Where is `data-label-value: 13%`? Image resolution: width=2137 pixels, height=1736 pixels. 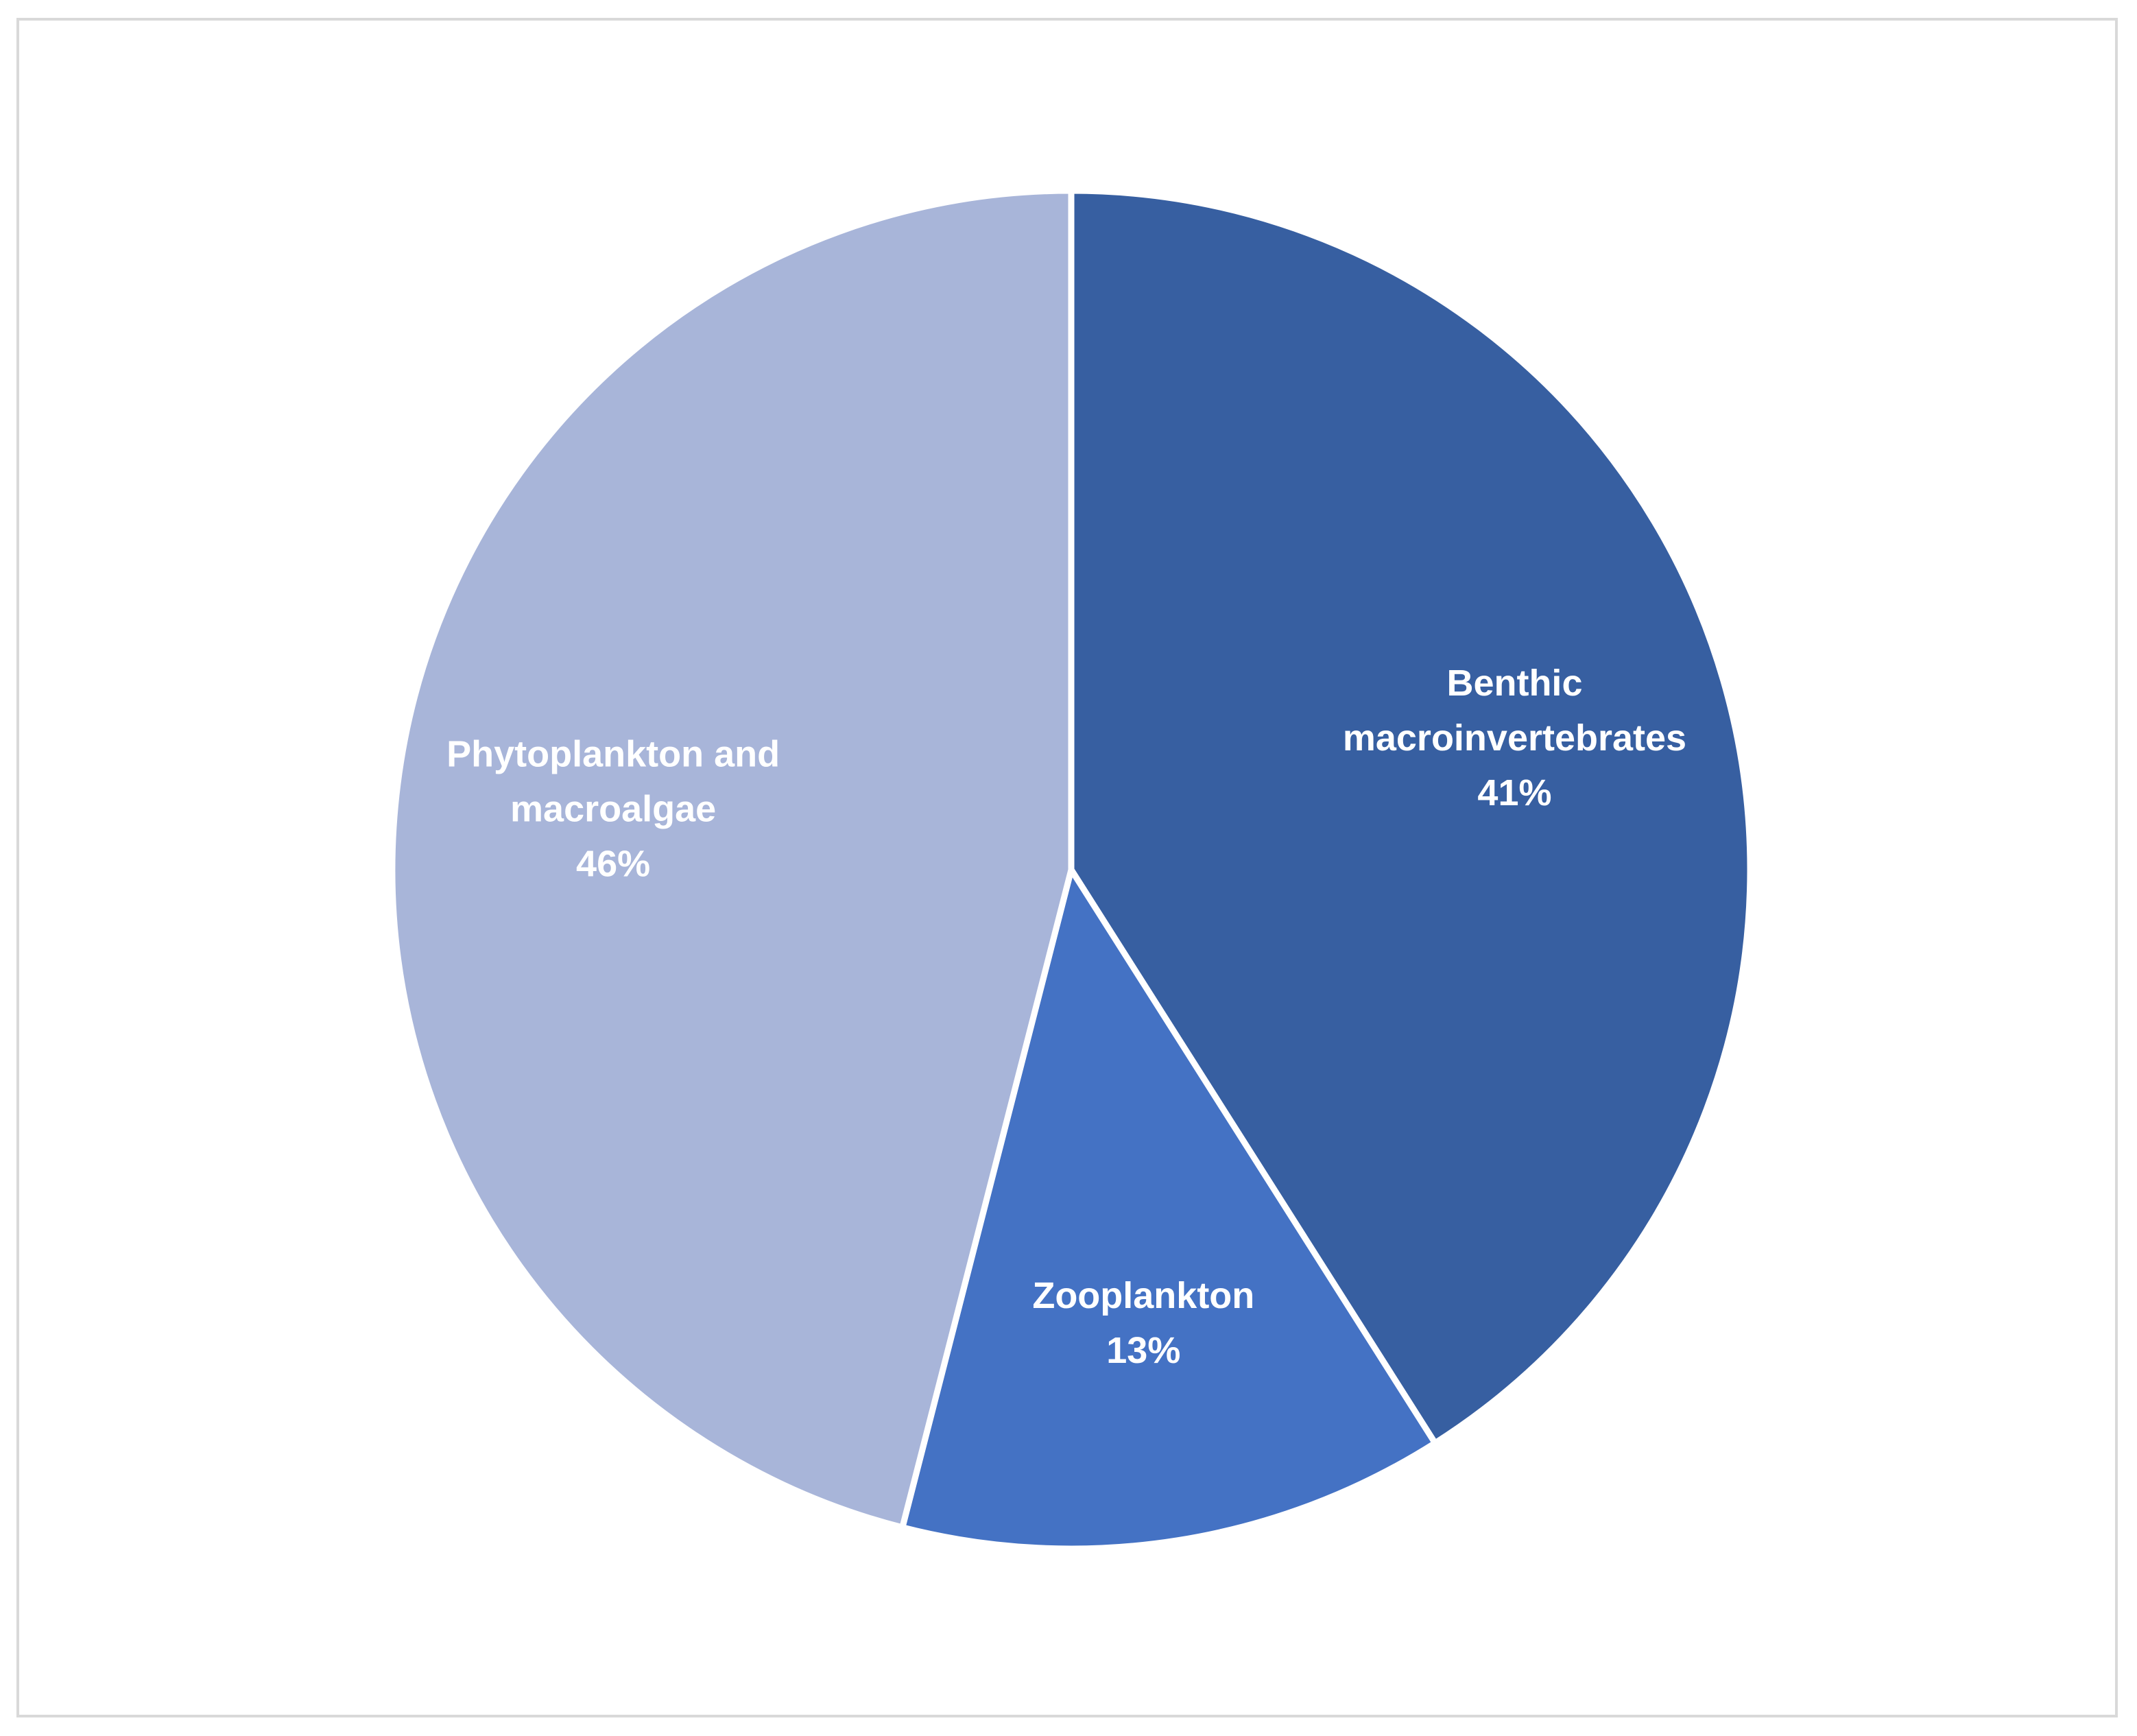 data-label-value: 13% is located at coordinates (1143, 1351).